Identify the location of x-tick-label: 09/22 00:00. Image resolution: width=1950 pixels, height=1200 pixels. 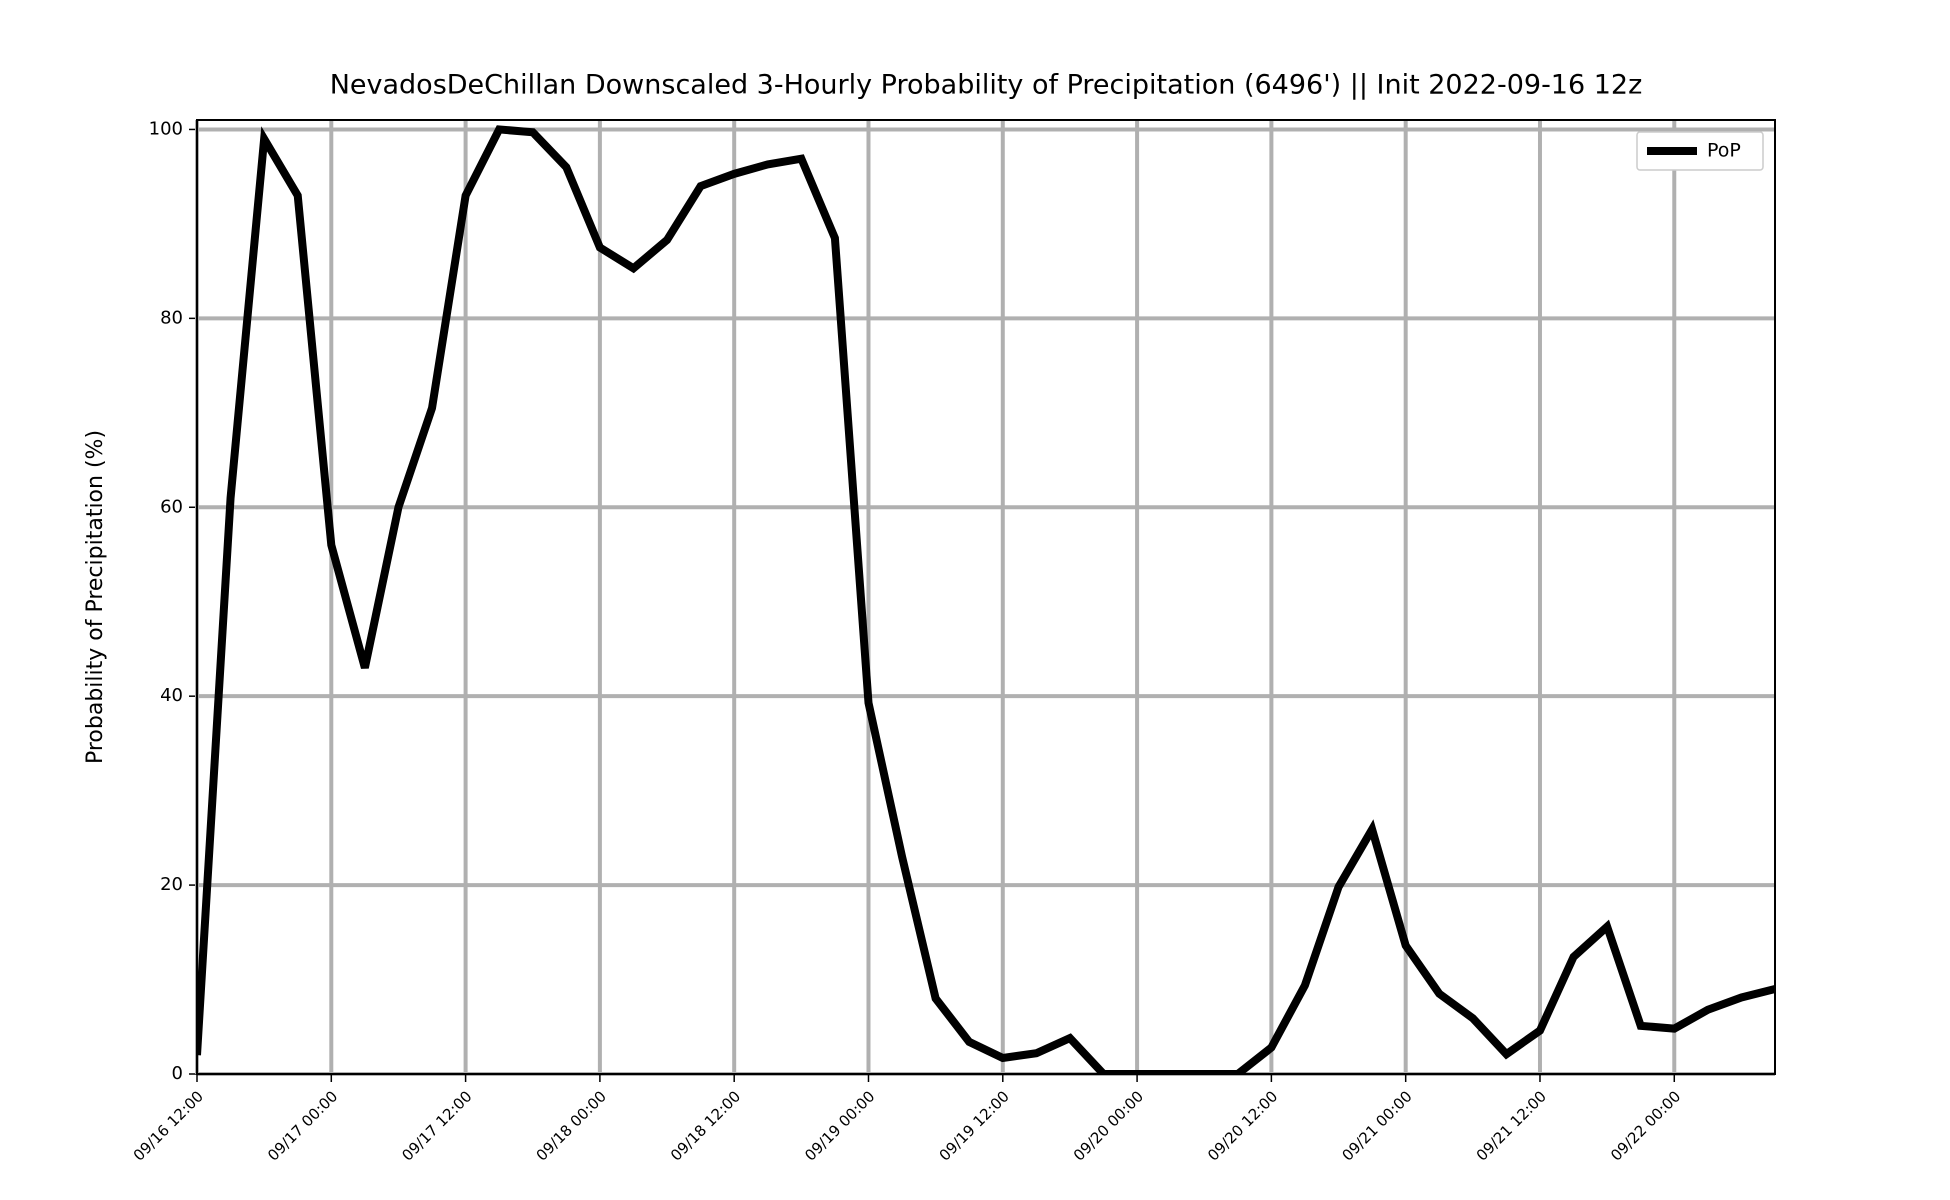
(1645, 1125).